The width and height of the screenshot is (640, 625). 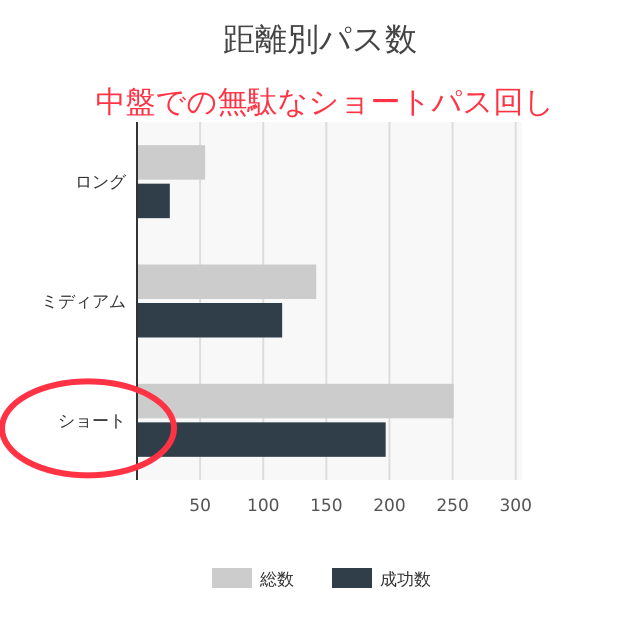 I want to click on xtick: 150, so click(x=326, y=506).